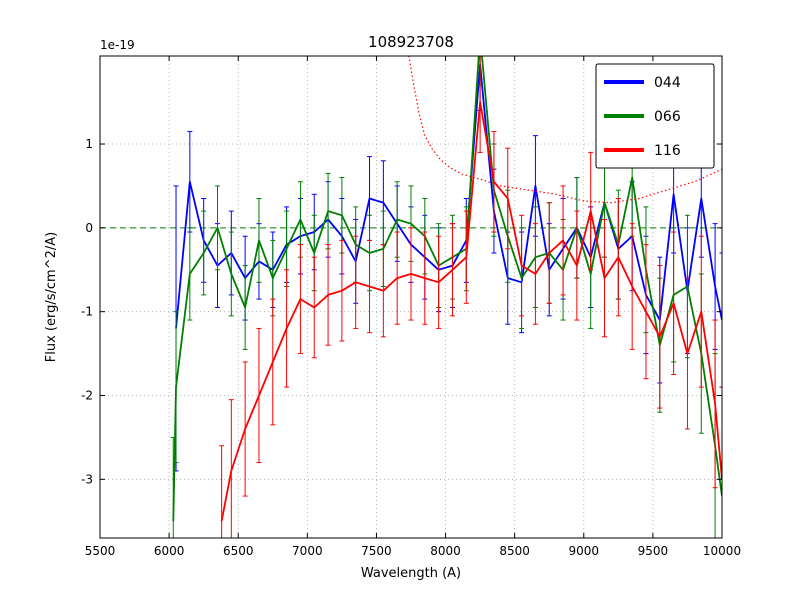  What do you see at coordinates (445, 551) in the screenshot?
I see `x-tick-label: 8000` at bounding box center [445, 551].